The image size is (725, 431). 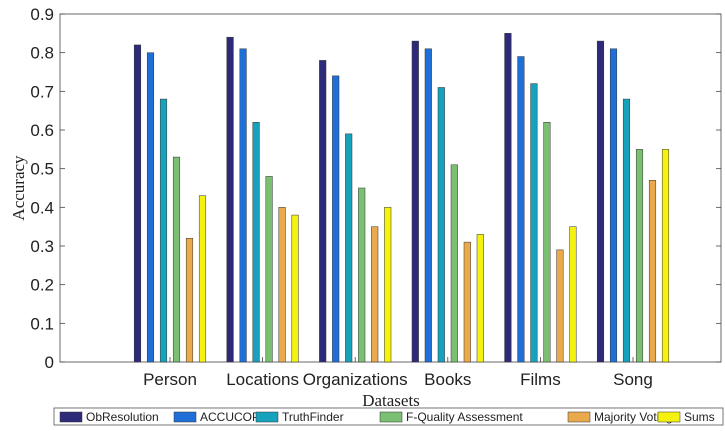 I want to click on y-axis-label: Accuracy, so click(x=18, y=188).